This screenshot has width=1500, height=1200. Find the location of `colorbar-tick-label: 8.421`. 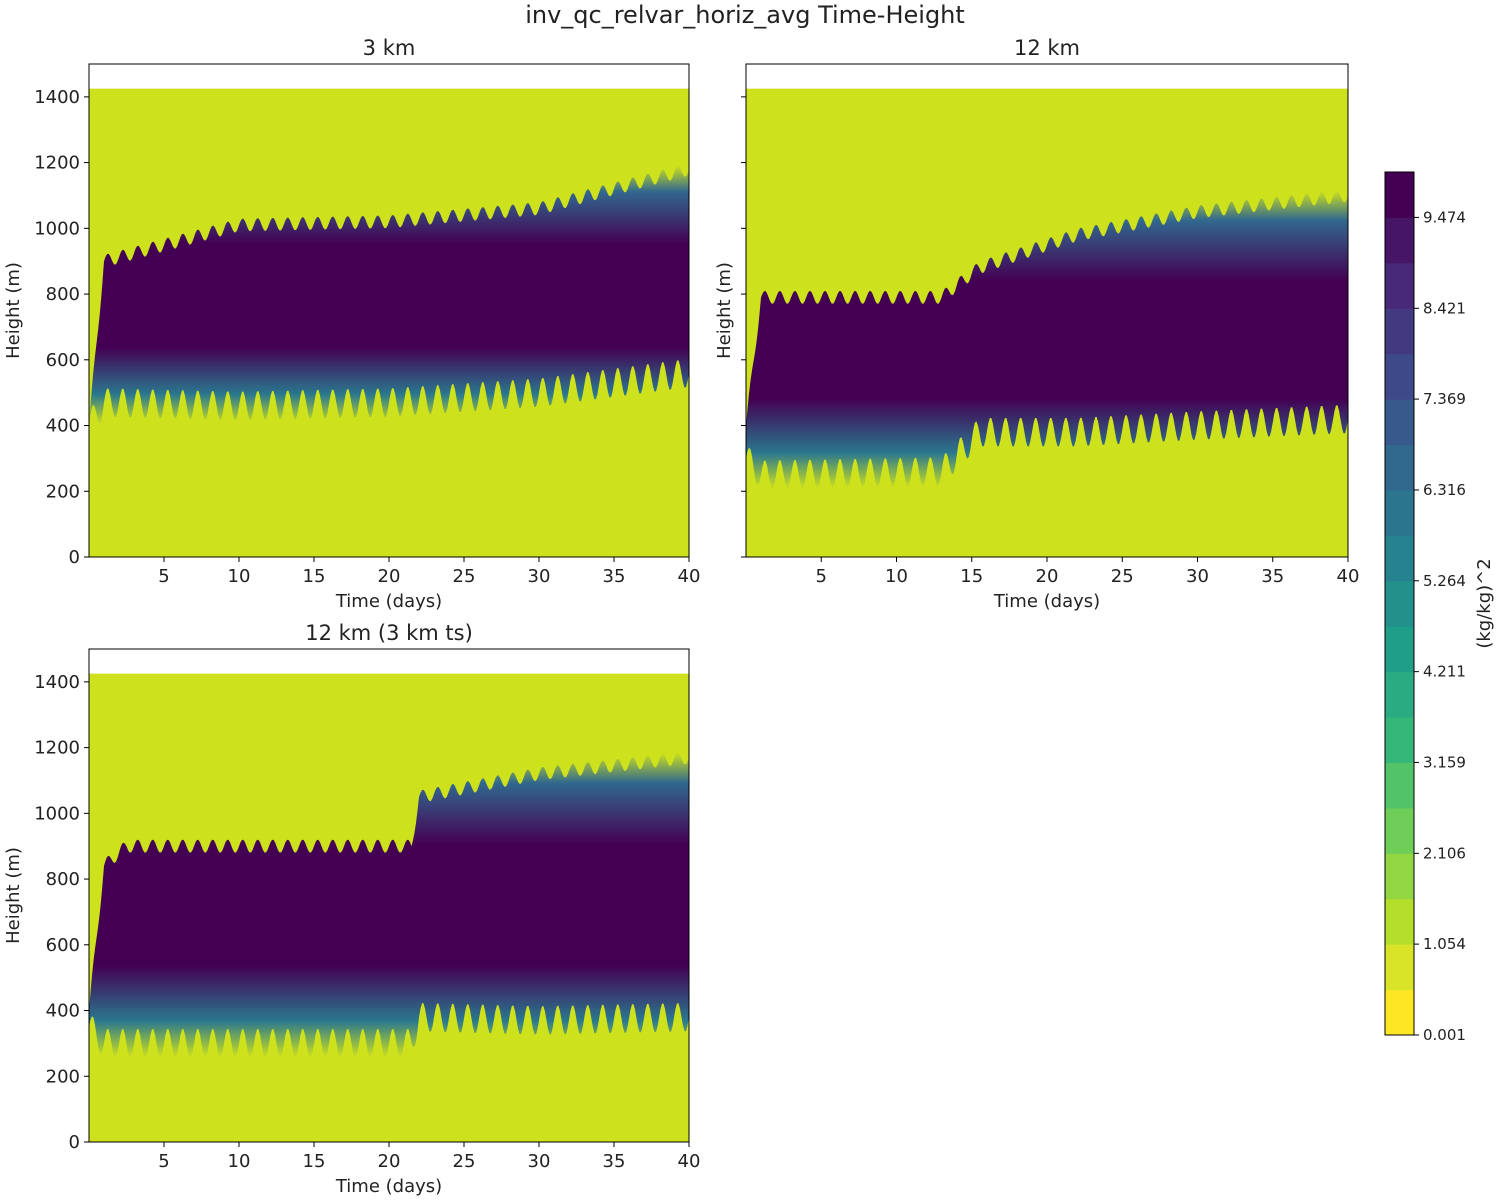

colorbar-tick-label: 8.421 is located at coordinates (1444, 308).